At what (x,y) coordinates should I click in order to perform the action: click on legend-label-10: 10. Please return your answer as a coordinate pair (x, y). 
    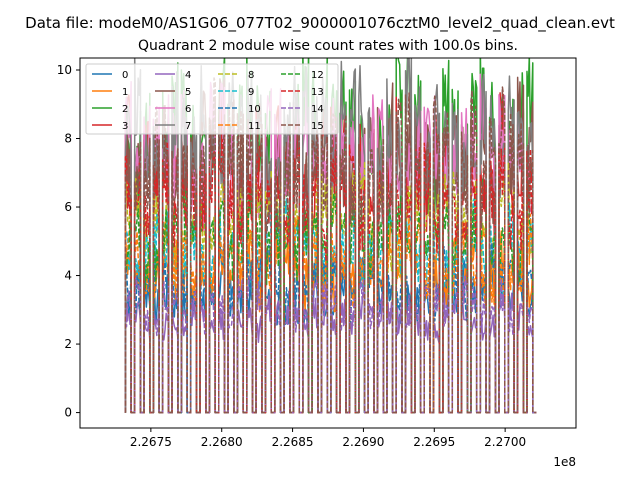
    Looking at the image, I should click on (254, 109).